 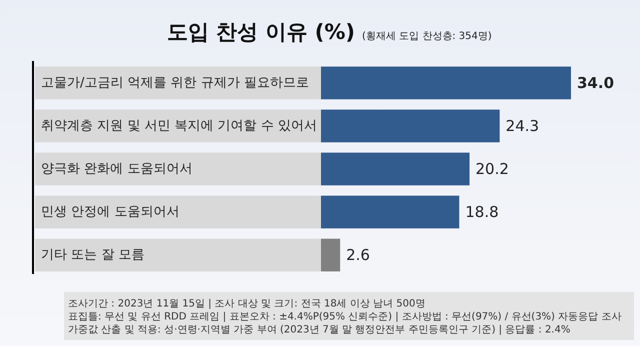 What do you see at coordinates (179, 126) in the screenshot?
I see `y-tick-label: 취약계층 지원 및 서민 복지에 기여할 수 있어서` at bounding box center [179, 126].